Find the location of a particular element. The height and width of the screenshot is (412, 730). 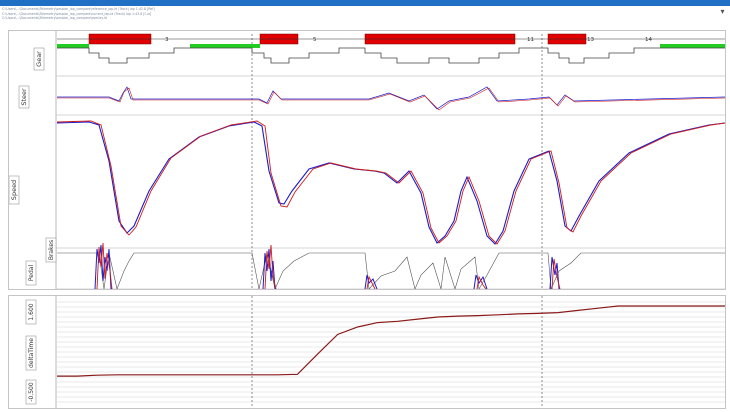

corner-number: 14 is located at coordinates (648, 40).